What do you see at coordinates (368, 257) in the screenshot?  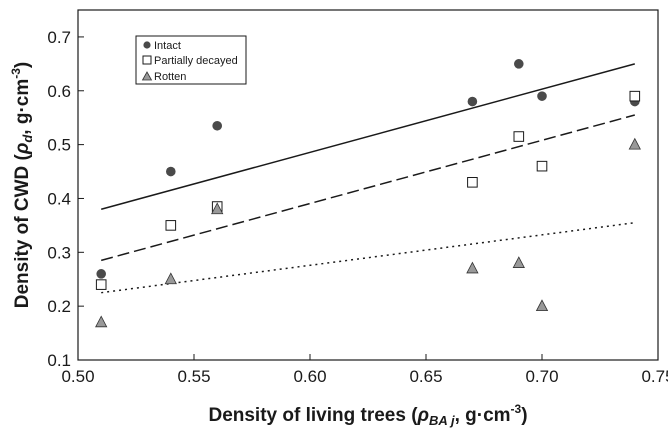 I see `trendline-rotten` at bounding box center [368, 257].